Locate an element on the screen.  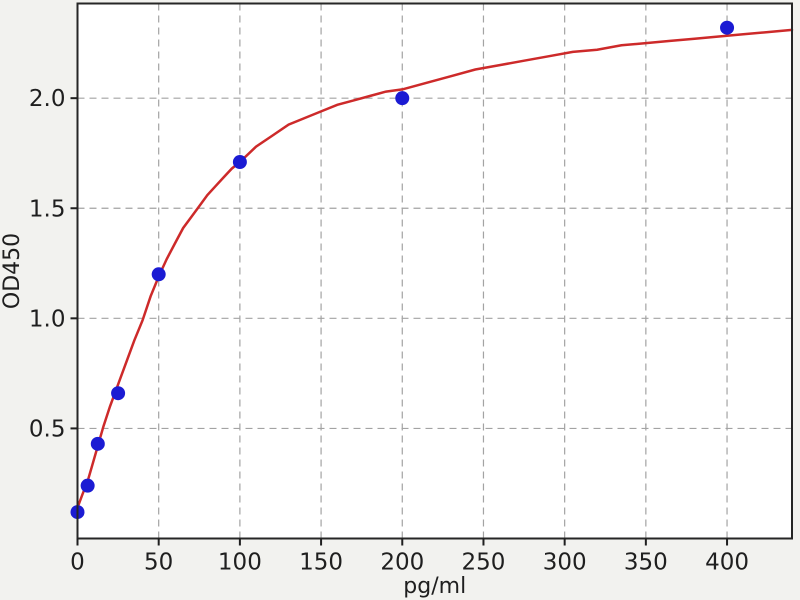
y-axis: 0.5 1.0 1.5 2.0 is located at coordinates (53, 264).